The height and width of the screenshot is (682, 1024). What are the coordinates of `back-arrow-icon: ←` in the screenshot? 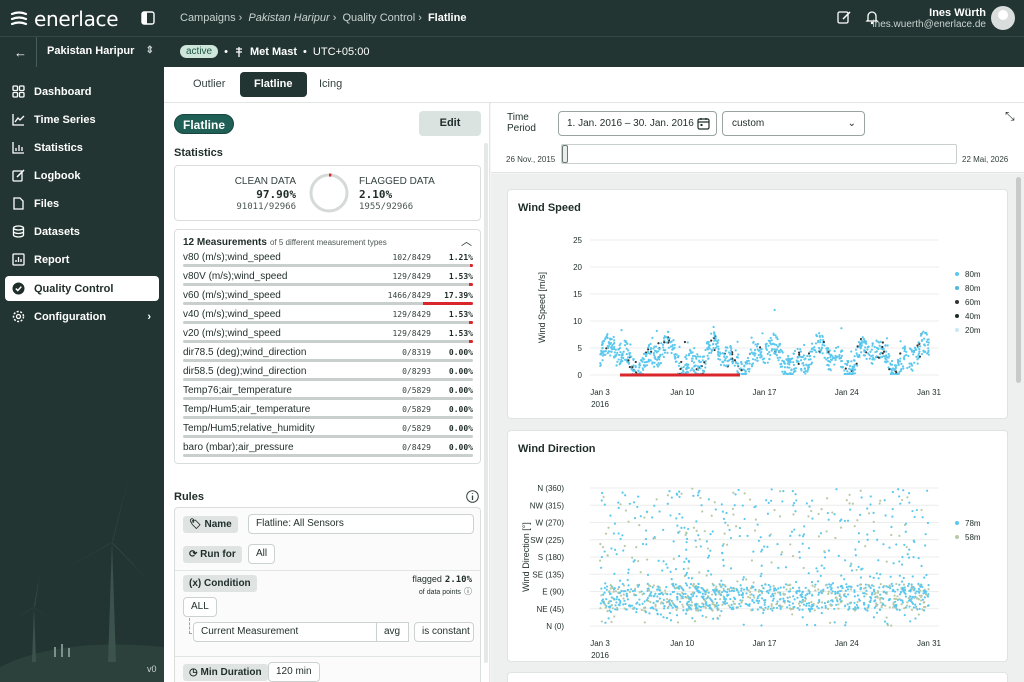 It's located at (20, 52).